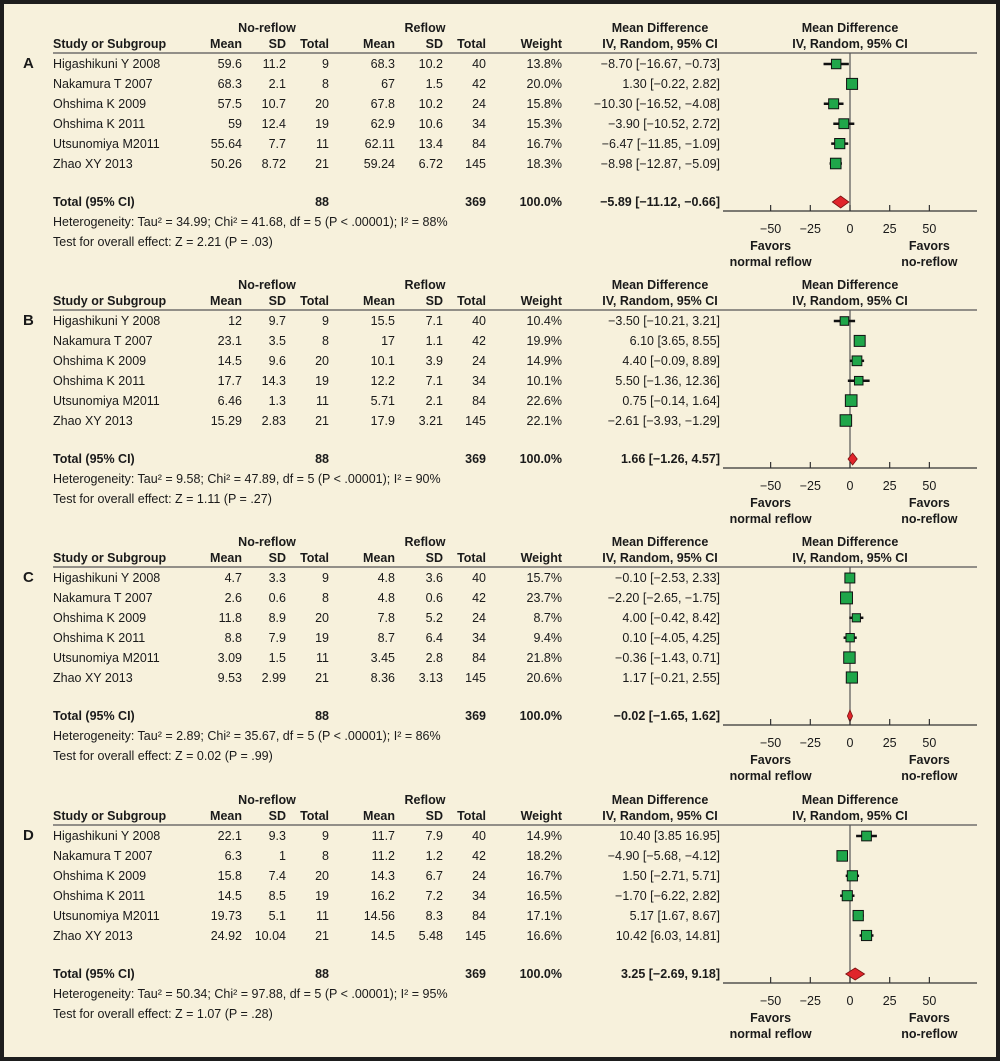  Describe the element at coordinates (100, 103) in the screenshot. I see `study-name: Ohshima K 2009` at that location.